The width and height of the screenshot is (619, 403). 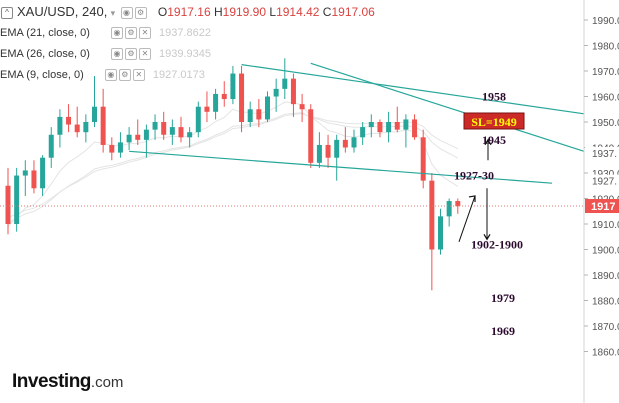 I want to click on annotations: 1958 SL=1949 1945 1927-30 1902-1900 1979 1969, so click(x=489, y=214).